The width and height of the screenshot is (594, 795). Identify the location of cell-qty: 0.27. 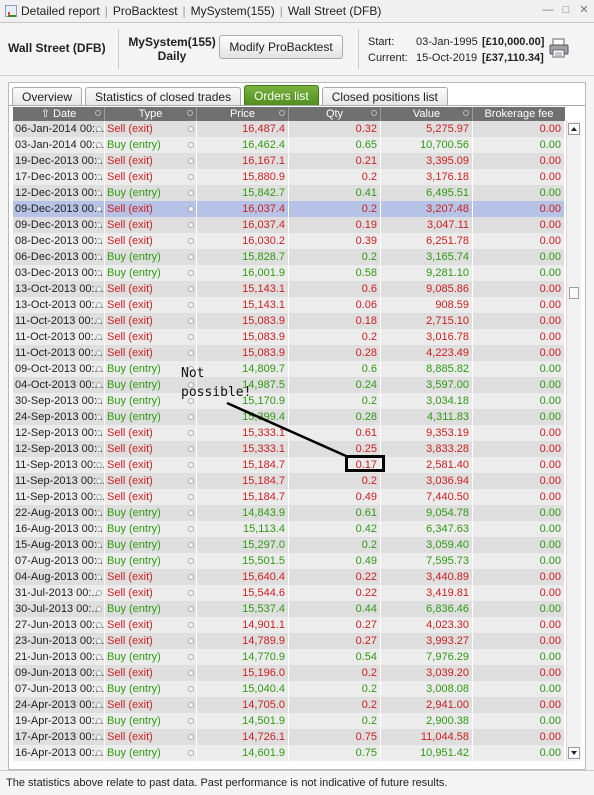
(335, 641).